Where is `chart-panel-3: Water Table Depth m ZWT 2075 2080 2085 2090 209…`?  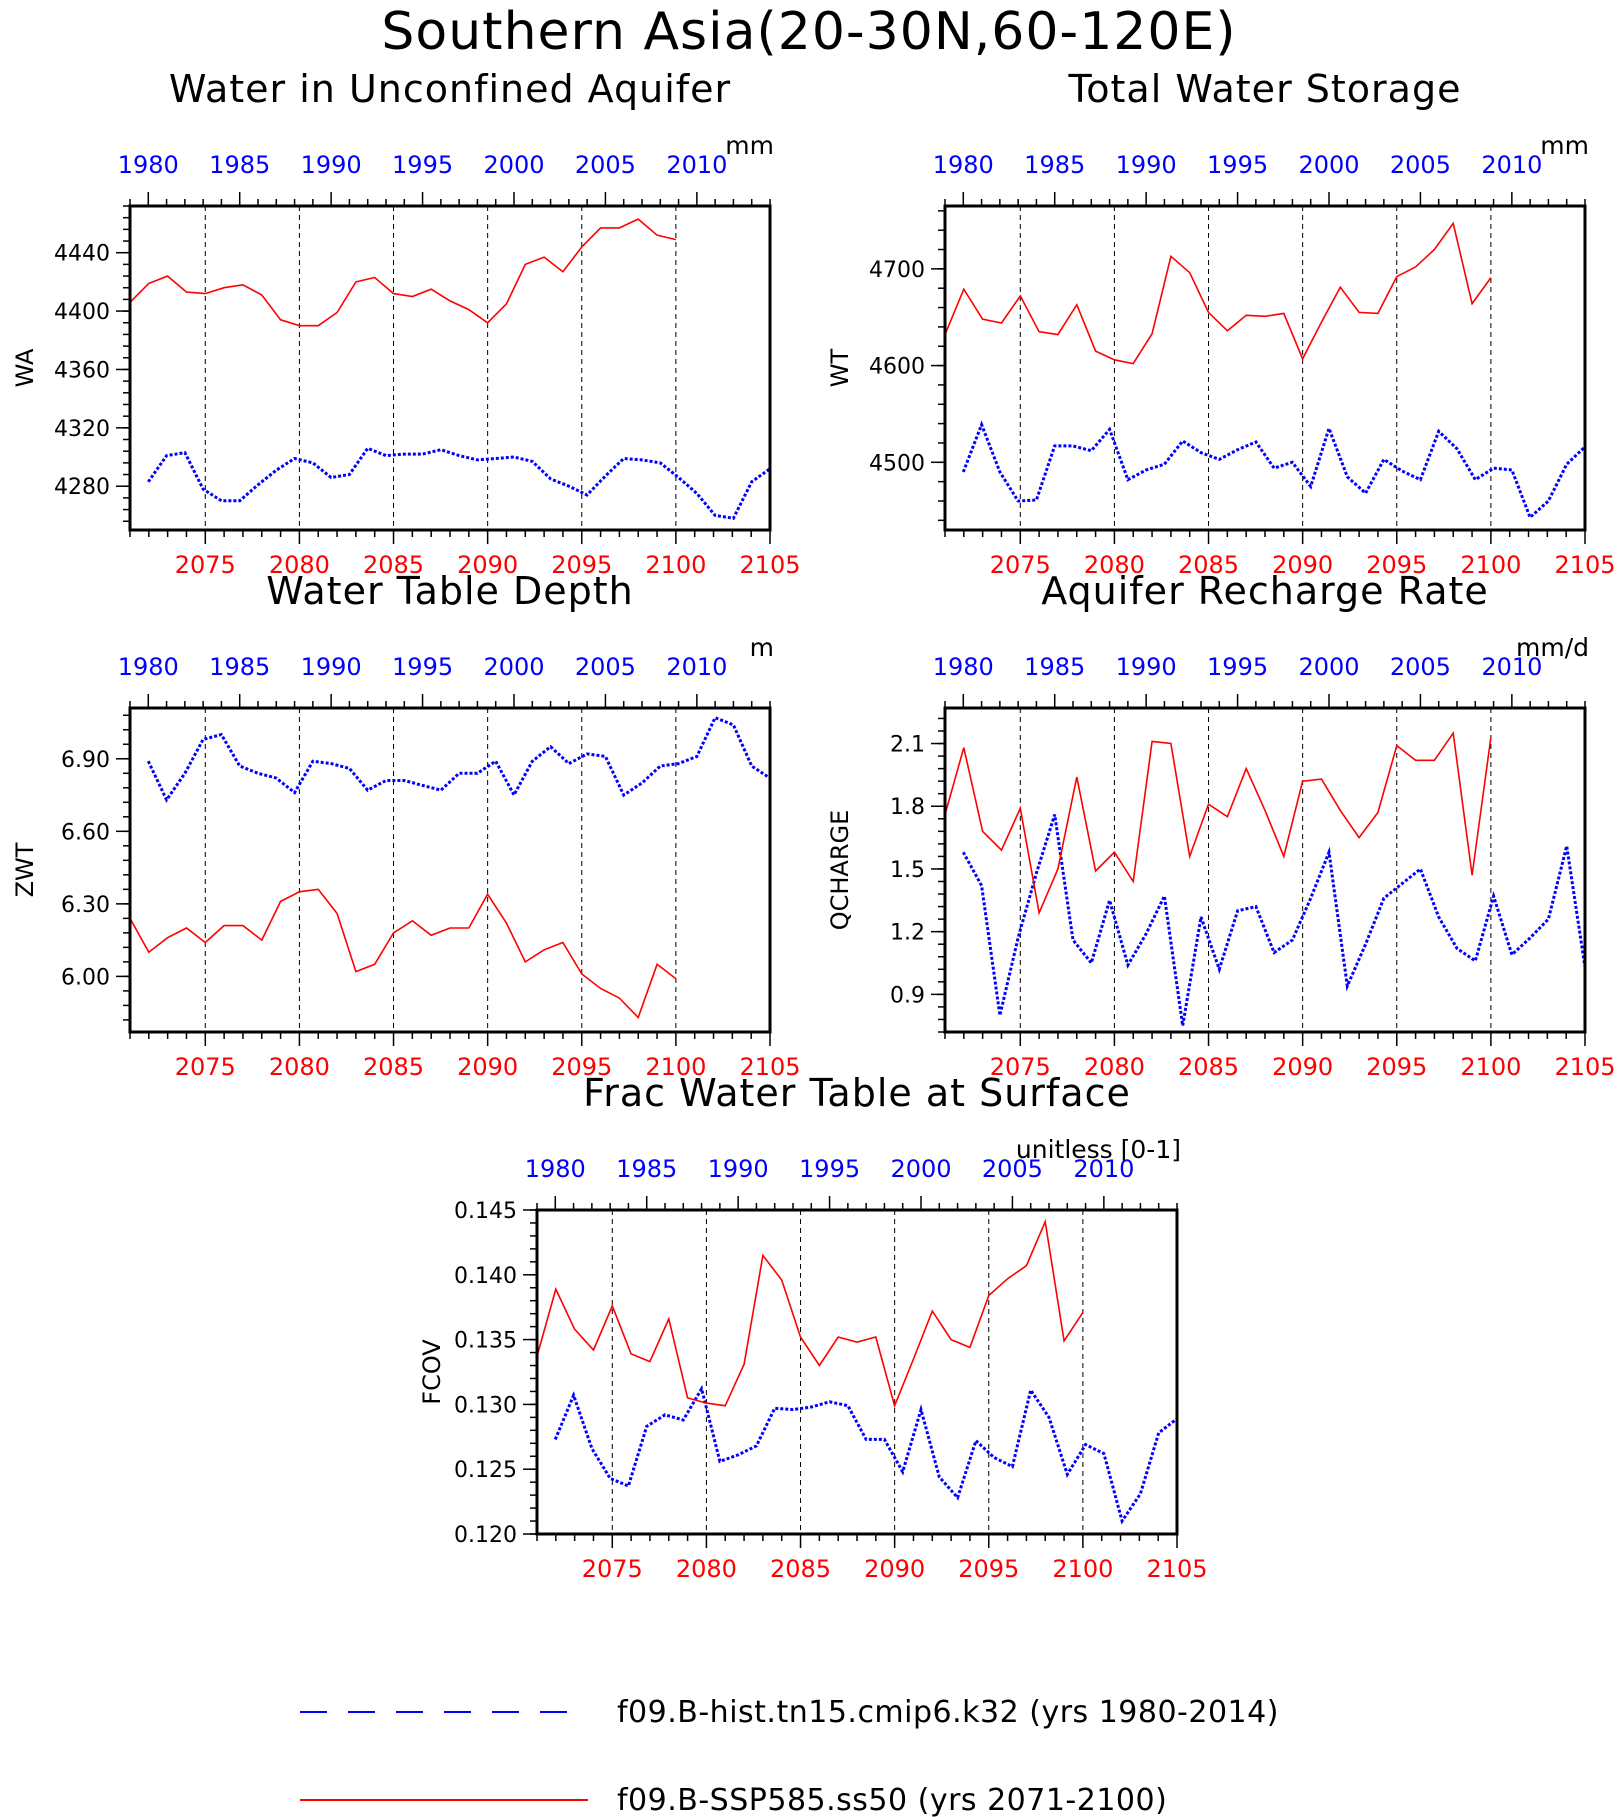
chart-panel-3: Water Table Depth m ZWT 2075 2080 2085 2090 209… is located at coordinates (406, 825).